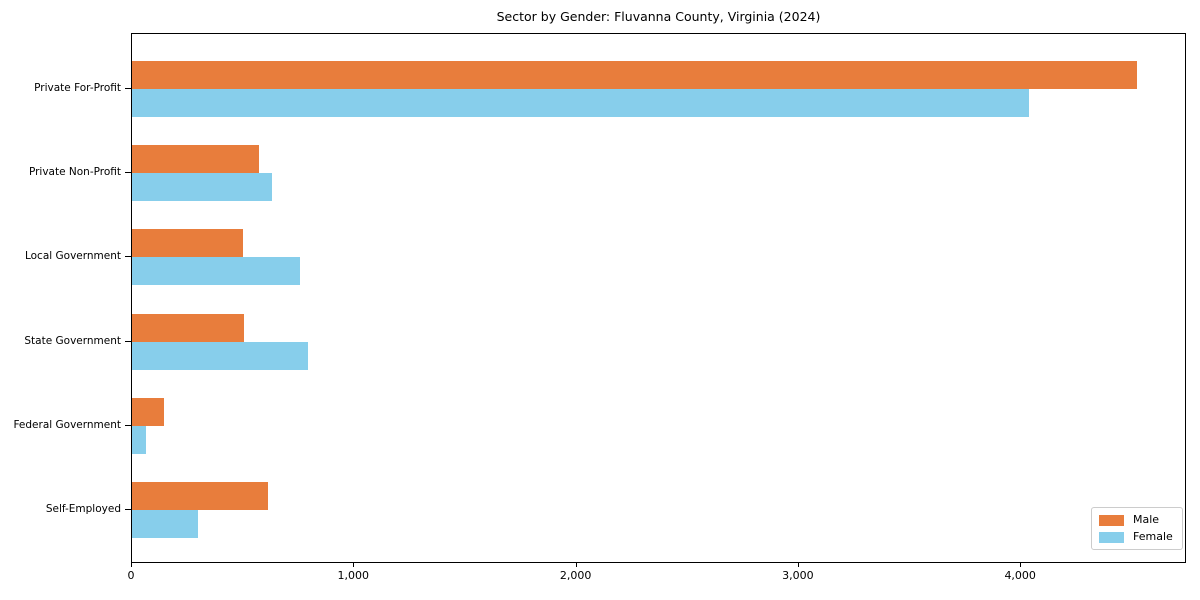 The image size is (1200, 600). I want to click on x-tick-label: 0, so click(131, 575).